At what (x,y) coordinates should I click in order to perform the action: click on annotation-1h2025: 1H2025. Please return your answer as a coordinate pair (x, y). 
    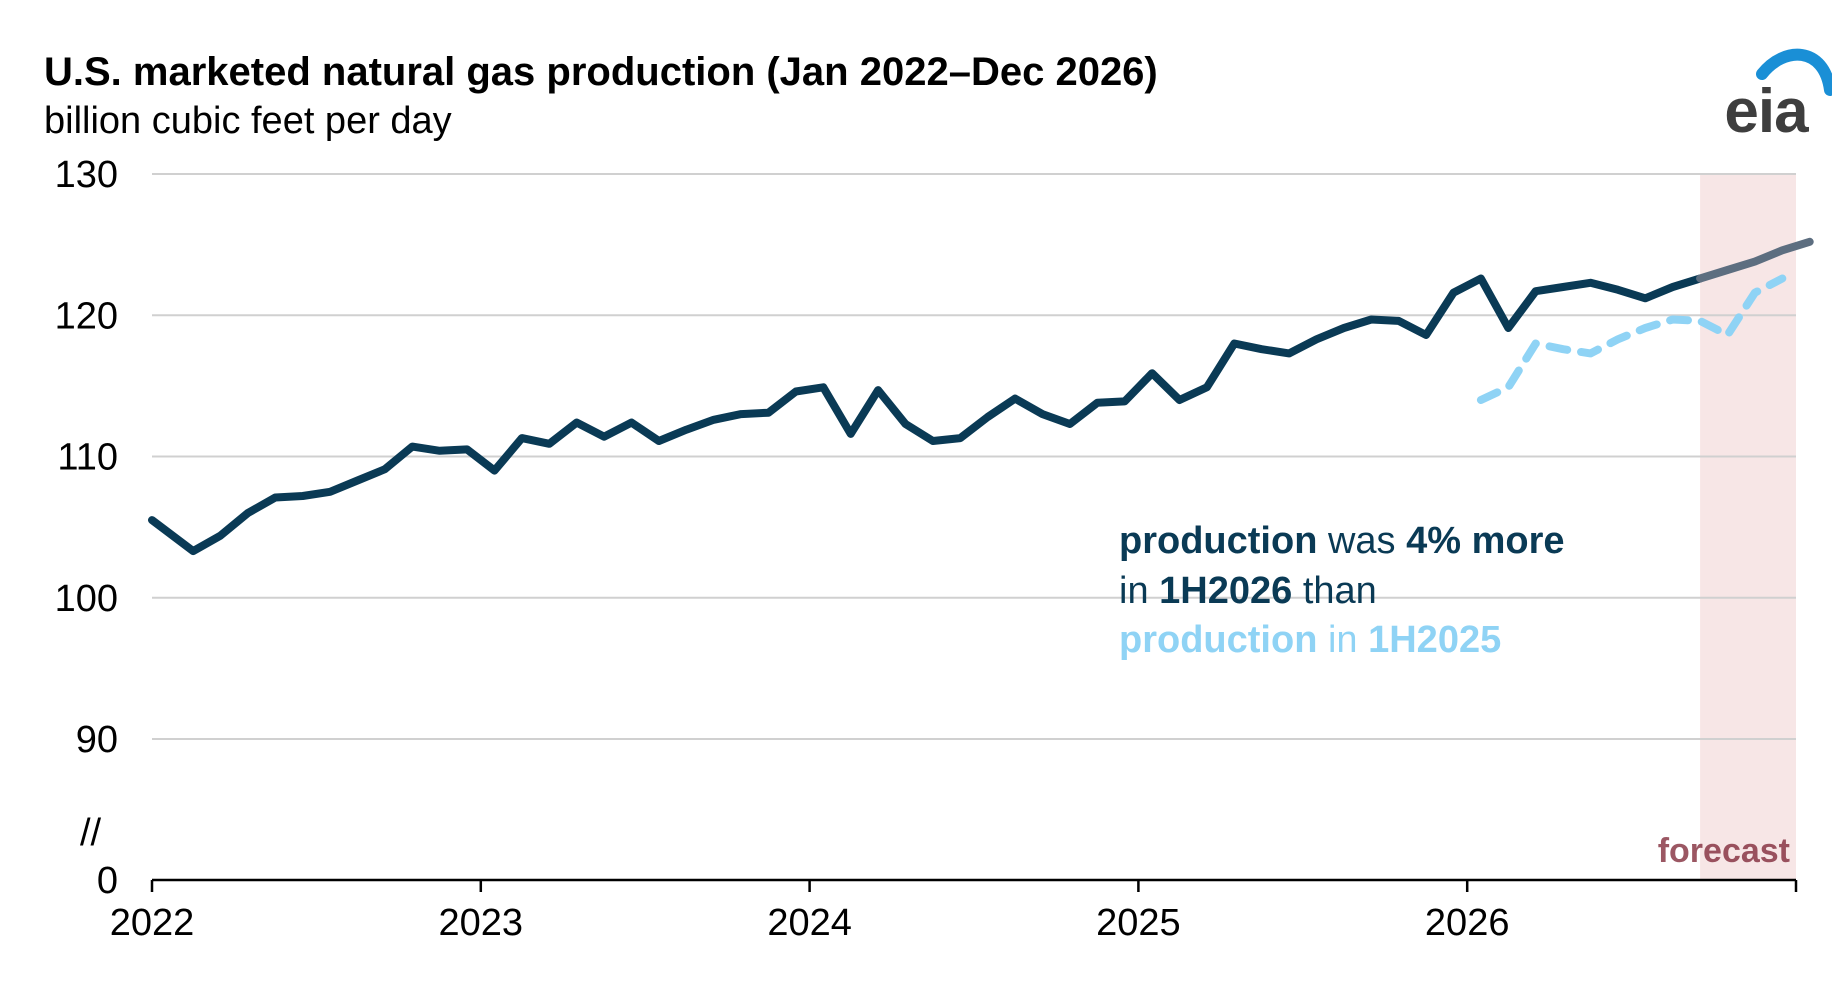
    Looking at the image, I should click on (1434, 640).